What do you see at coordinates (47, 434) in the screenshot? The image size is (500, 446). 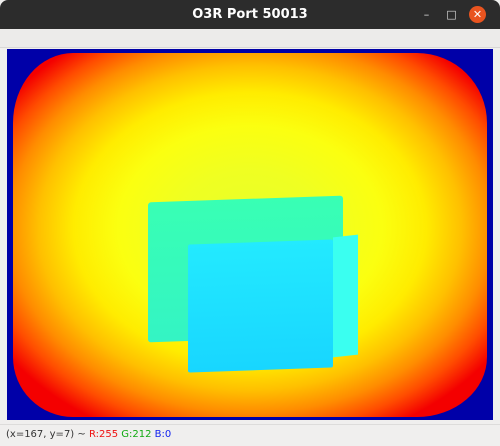 I see `pixel-coords: (x=167, y=7) ~` at bounding box center [47, 434].